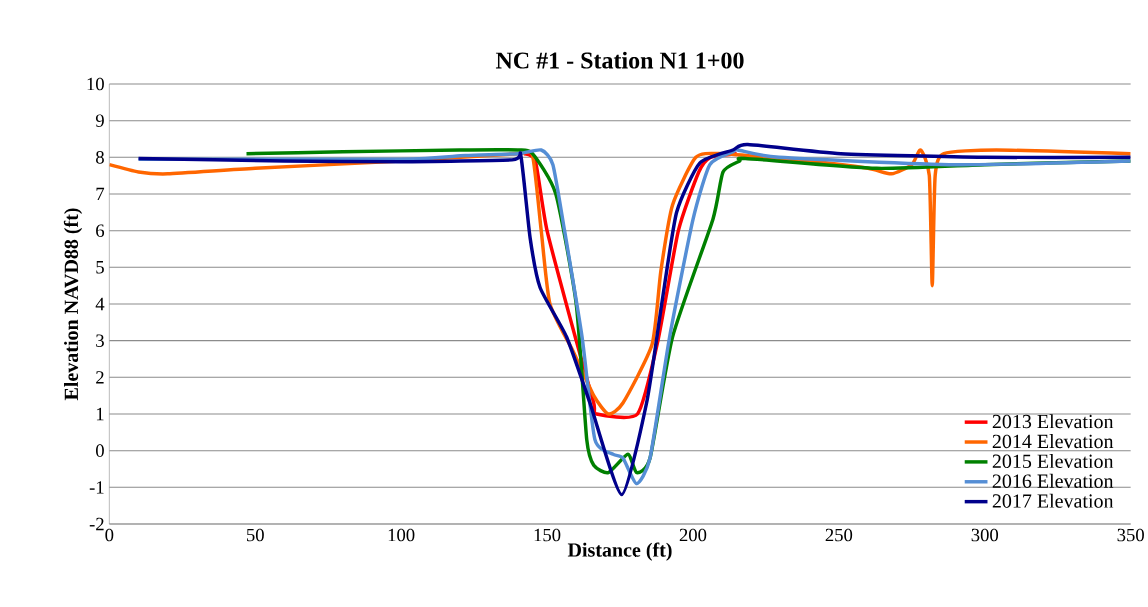 The width and height of the screenshot is (1148, 607). What do you see at coordinates (619, 60) in the screenshot?
I see `chart-title: NC #1 - Station N1 1+00` at bounding box center [619, 60].